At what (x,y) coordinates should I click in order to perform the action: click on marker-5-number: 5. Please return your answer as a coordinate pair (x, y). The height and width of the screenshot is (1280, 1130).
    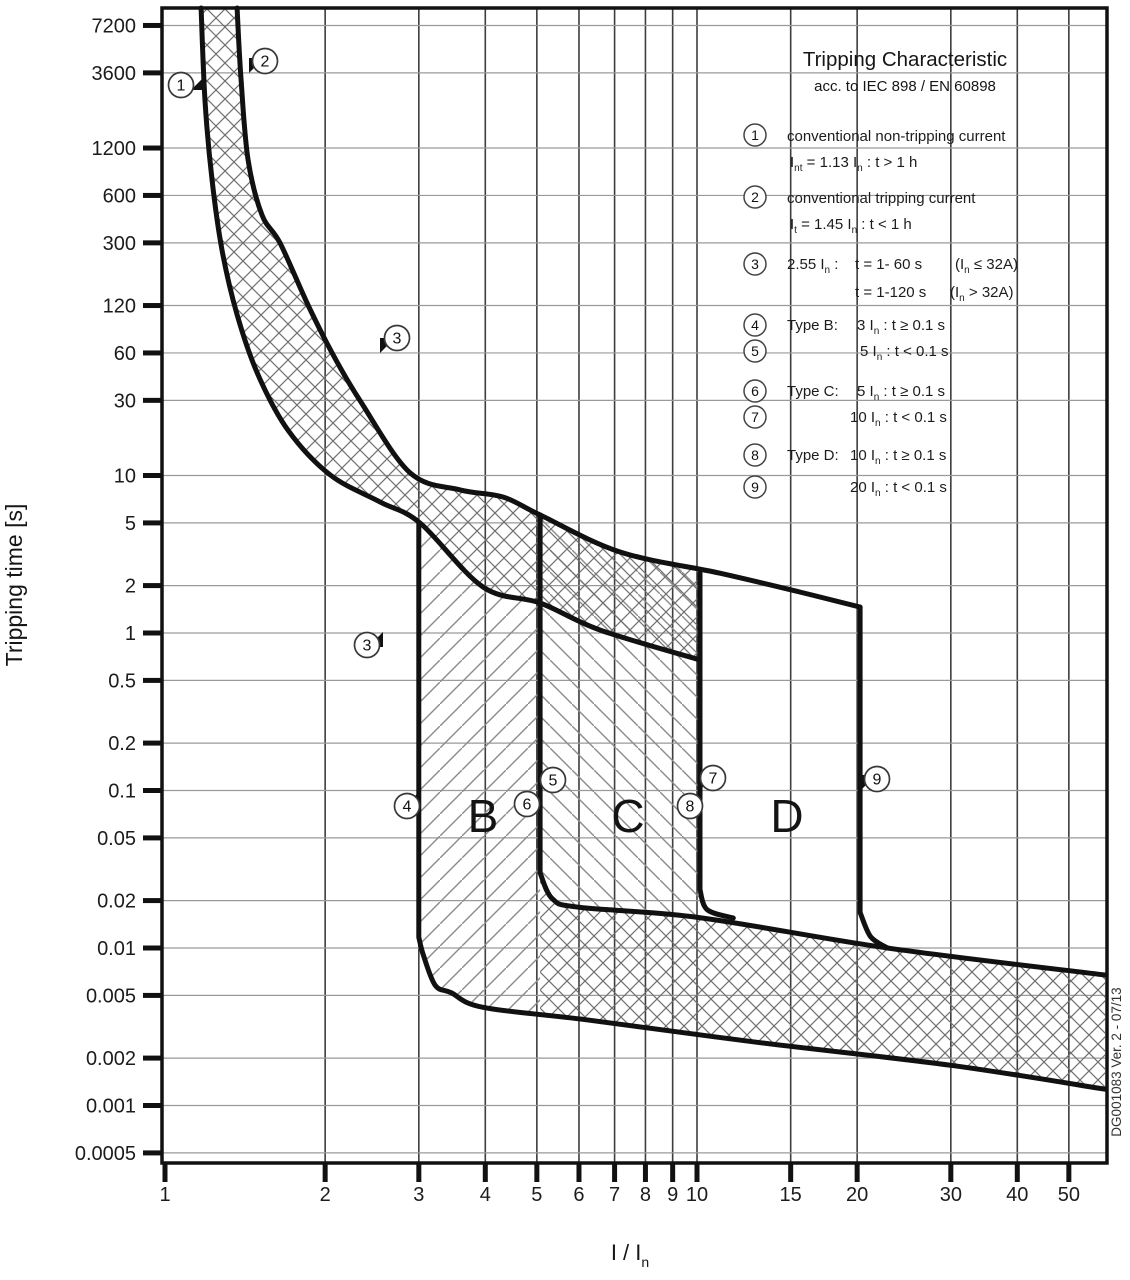
    Looking at the image, I should click on (553, 781).